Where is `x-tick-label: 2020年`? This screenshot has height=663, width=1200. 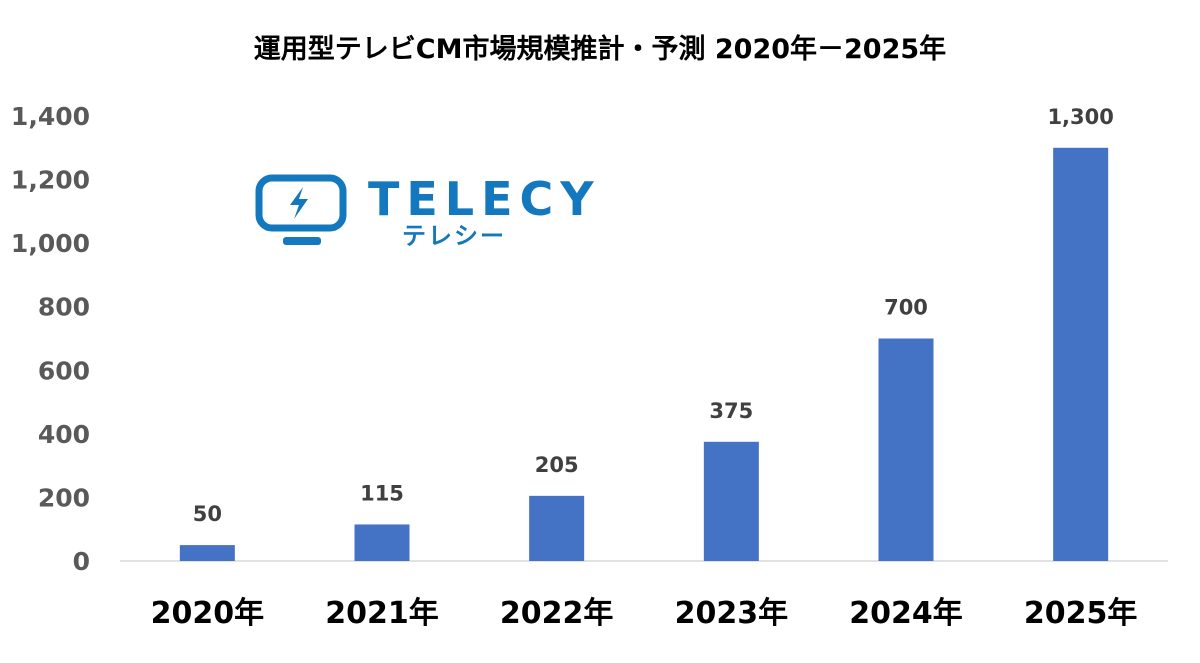
x-tick-label: 2020年 is located at coordinates (208, 613).